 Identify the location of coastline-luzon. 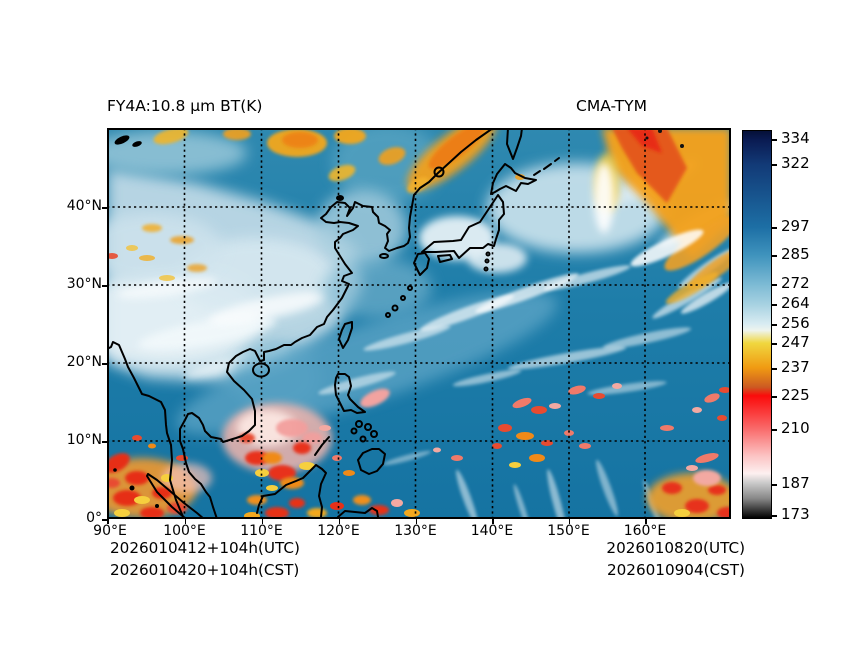
(350, 393).